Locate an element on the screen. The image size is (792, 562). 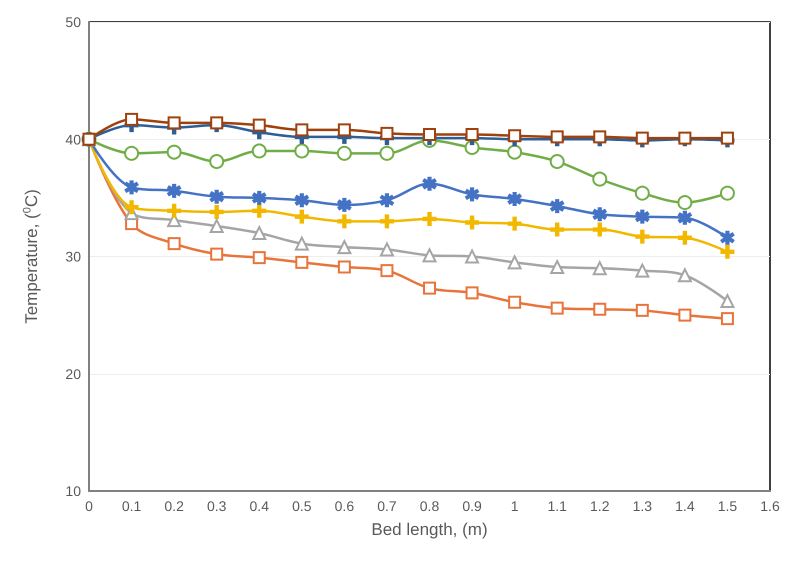
x-tick-label: 0.4 is located at coordinates (260, 506).